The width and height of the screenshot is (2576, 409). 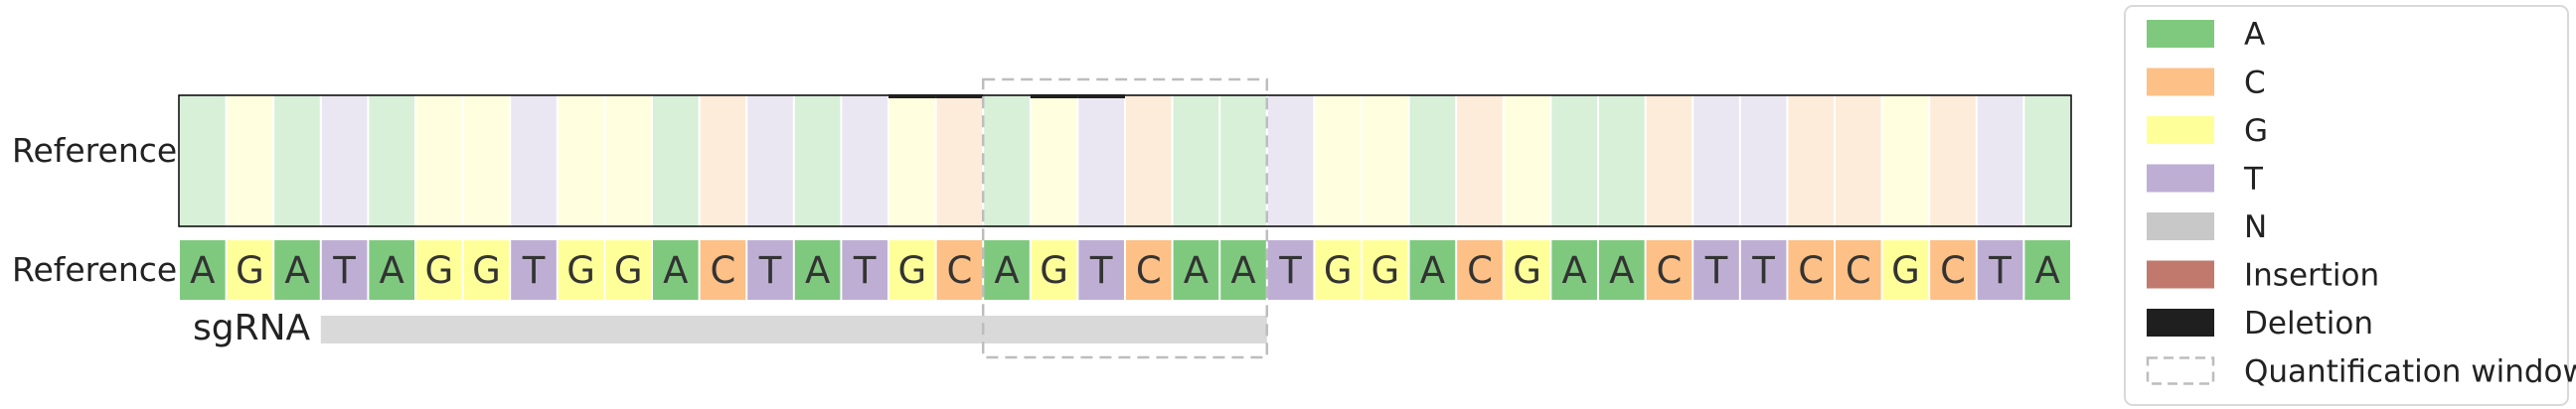 What do you see at coordinates (2180, 82) in the screenshot?
I see `legend-swatch-c` at bounding box center [2180, 82].